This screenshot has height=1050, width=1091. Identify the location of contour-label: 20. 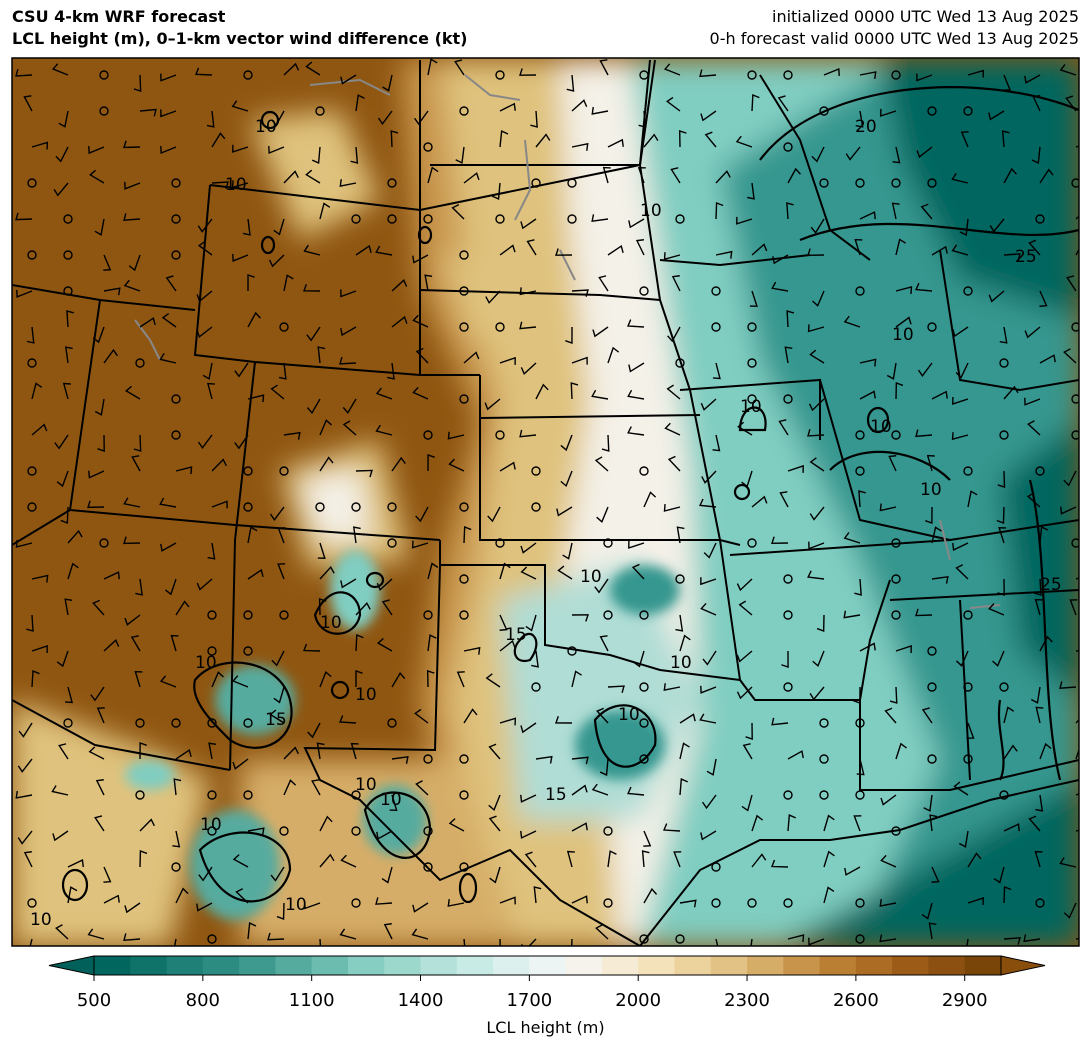
(866, 127).